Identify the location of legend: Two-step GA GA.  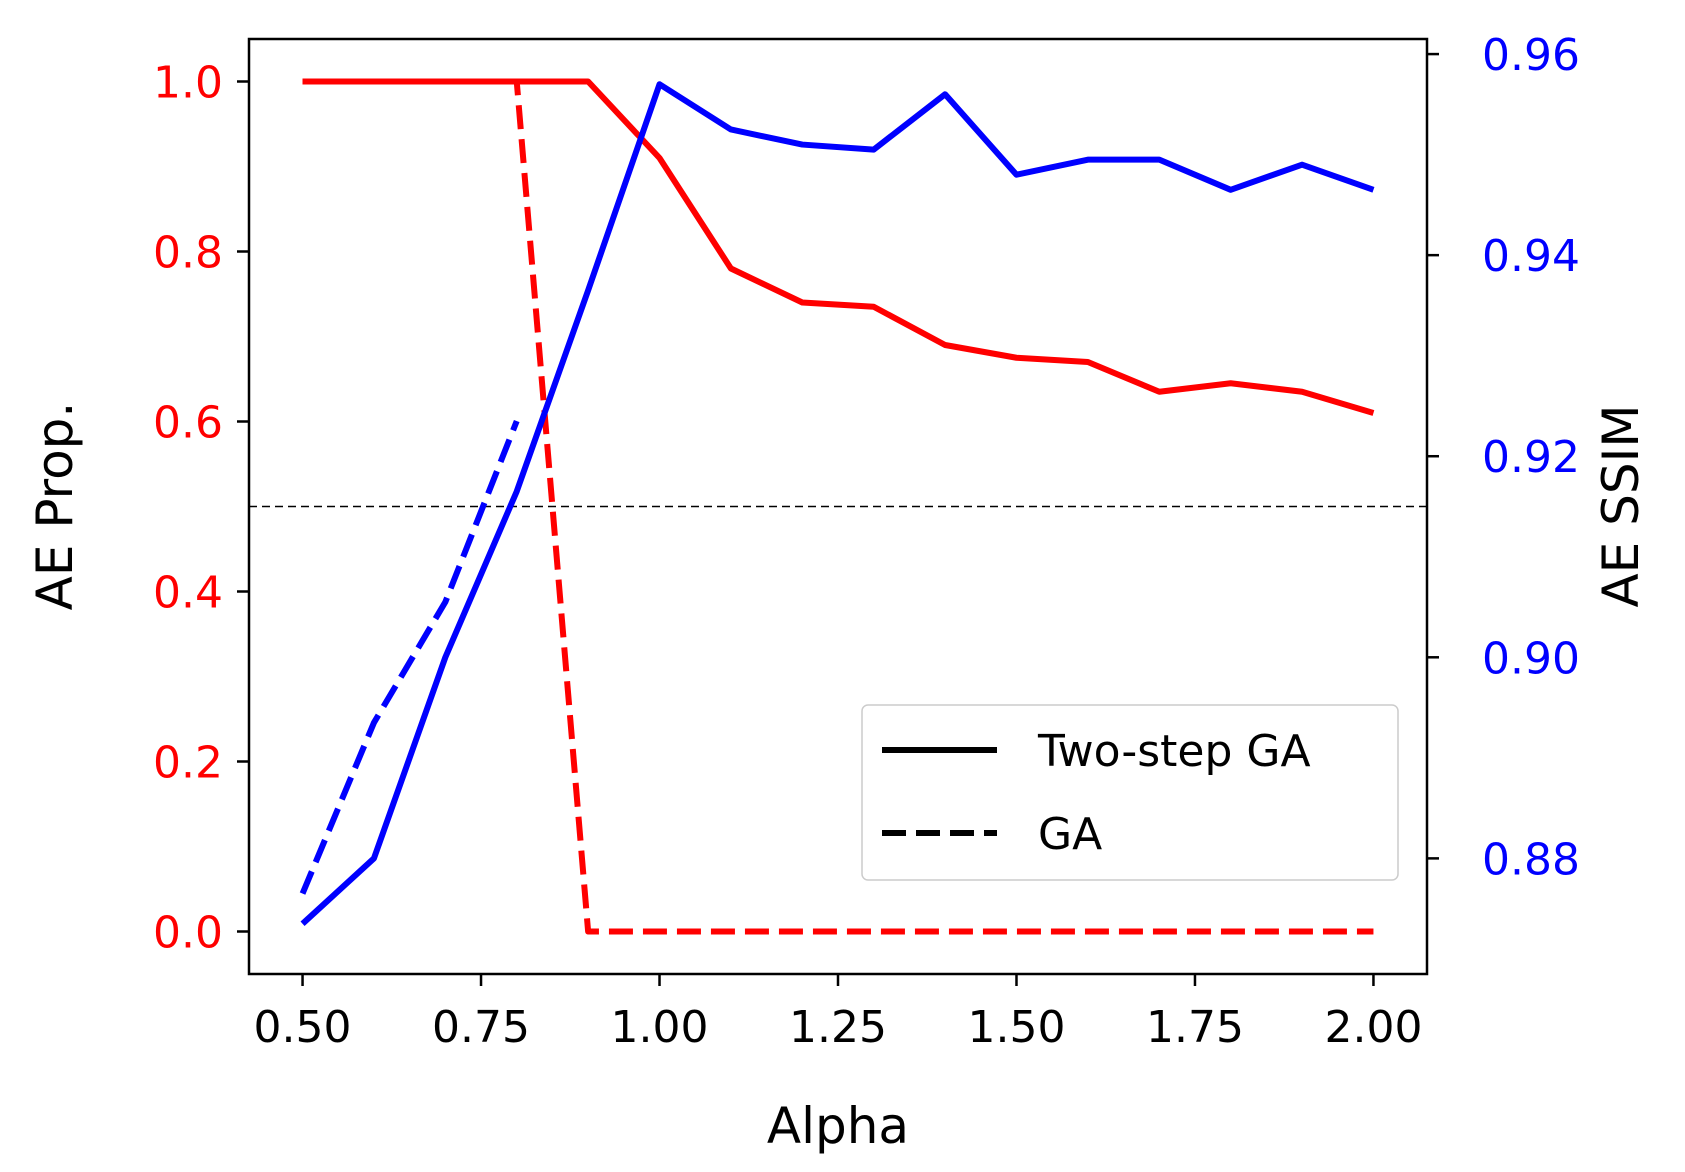
(1130, 792).